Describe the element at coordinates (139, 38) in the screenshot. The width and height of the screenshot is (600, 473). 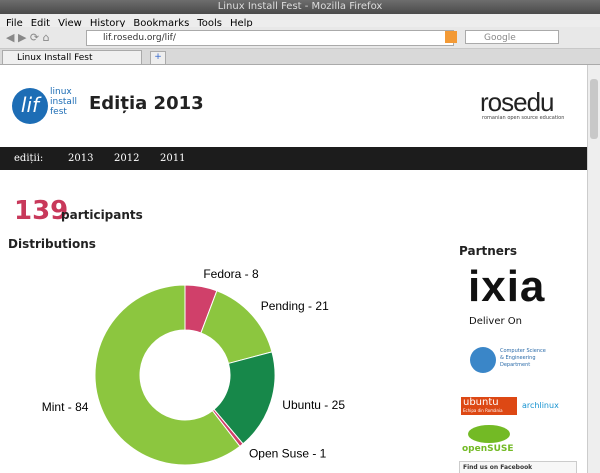
I see `url: lif.rosedu.org/lif/` at that location.